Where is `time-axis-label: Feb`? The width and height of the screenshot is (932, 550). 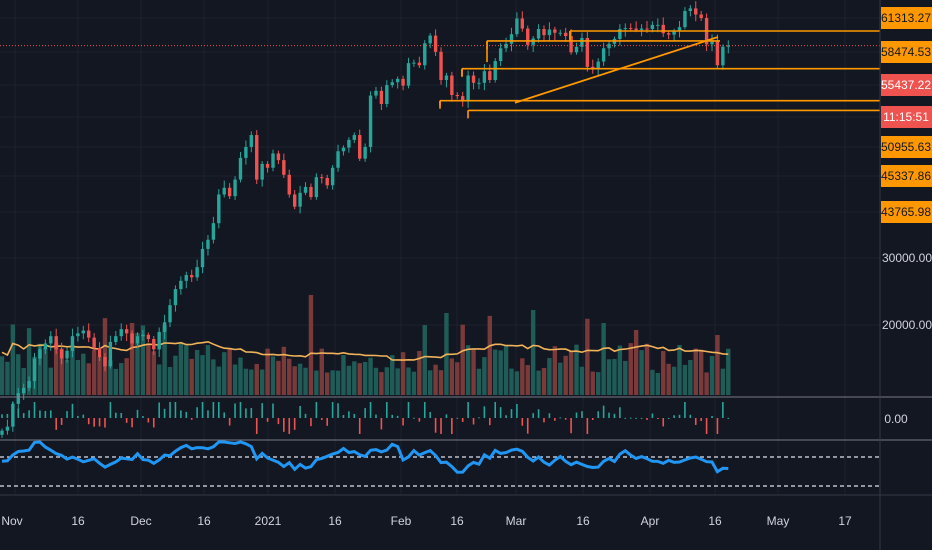
time-axis-label: Feb is located at coordinates (401, 521).